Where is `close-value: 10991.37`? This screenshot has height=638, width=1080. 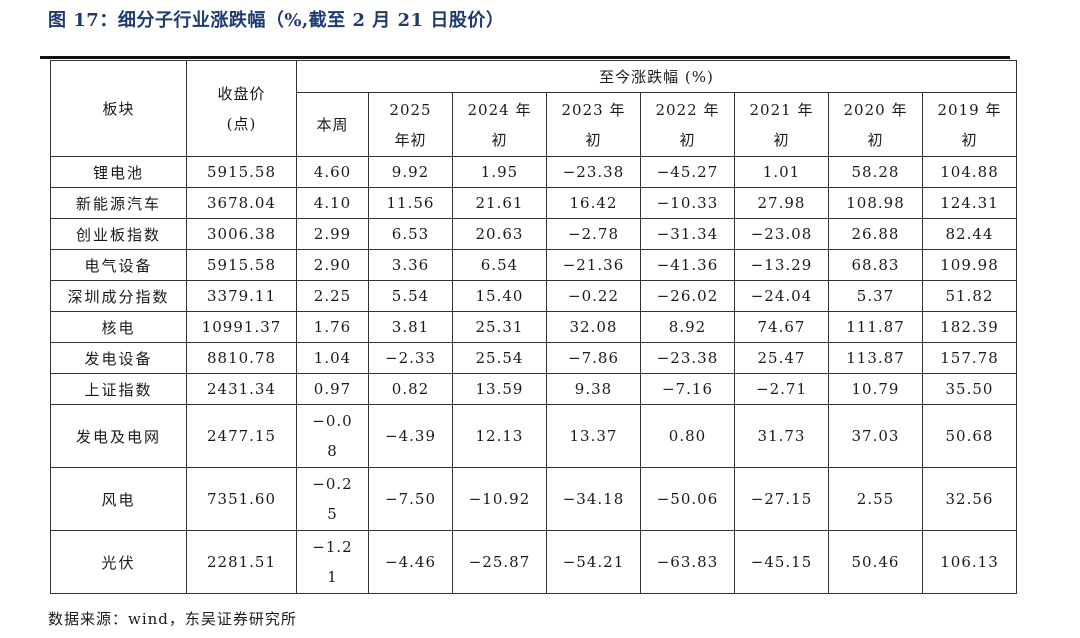
close-value: 10991.37 is located at coordinates (241, 327).